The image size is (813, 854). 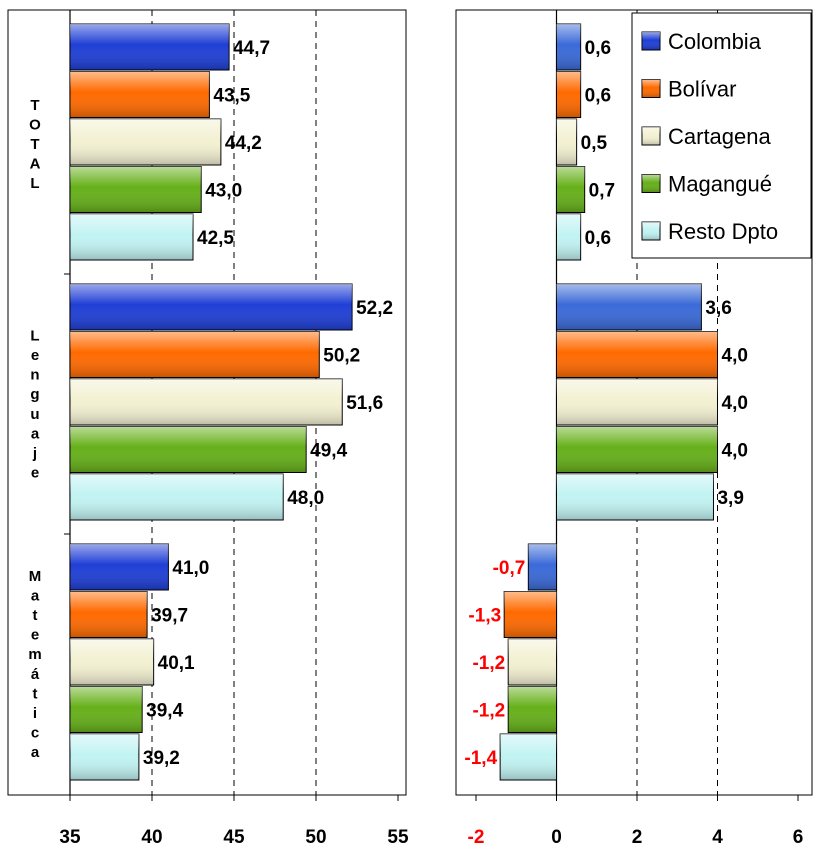 What do you see at coordinates (637, 837) in the screenshot?
I see `x-tick-label: 2` at bounding box center [637, 837].